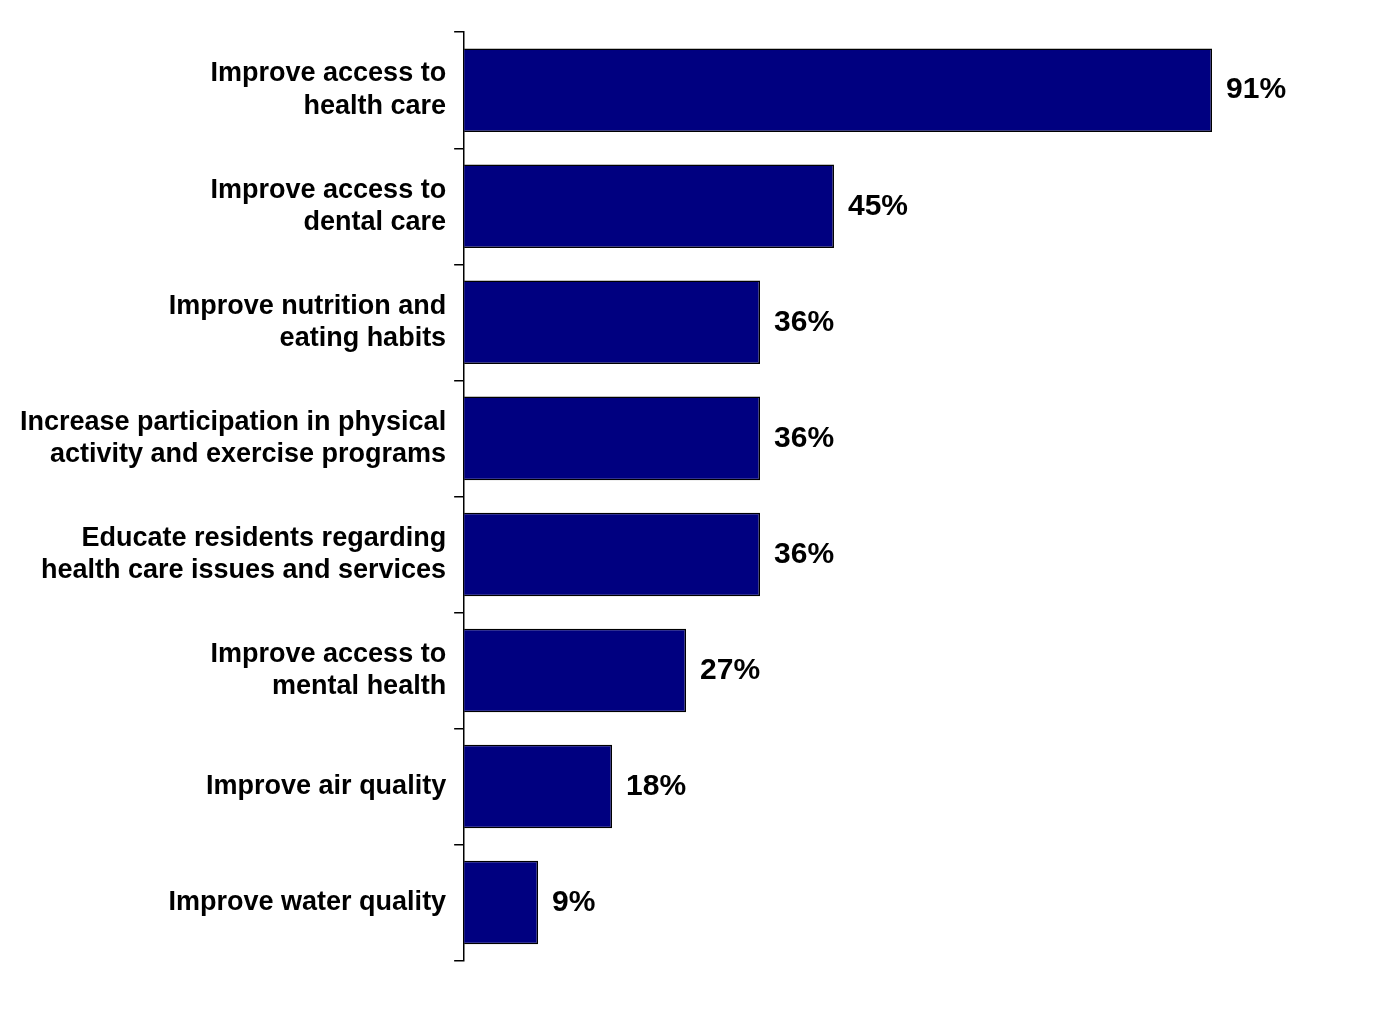  What do you see at coordinates (326, 784) in the screenshot?
I see `y-tick-label: Improve air quality` at bounding box center [326, 784].